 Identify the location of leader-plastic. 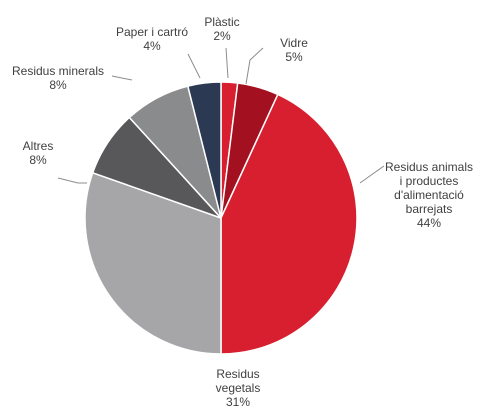
(227, 63).